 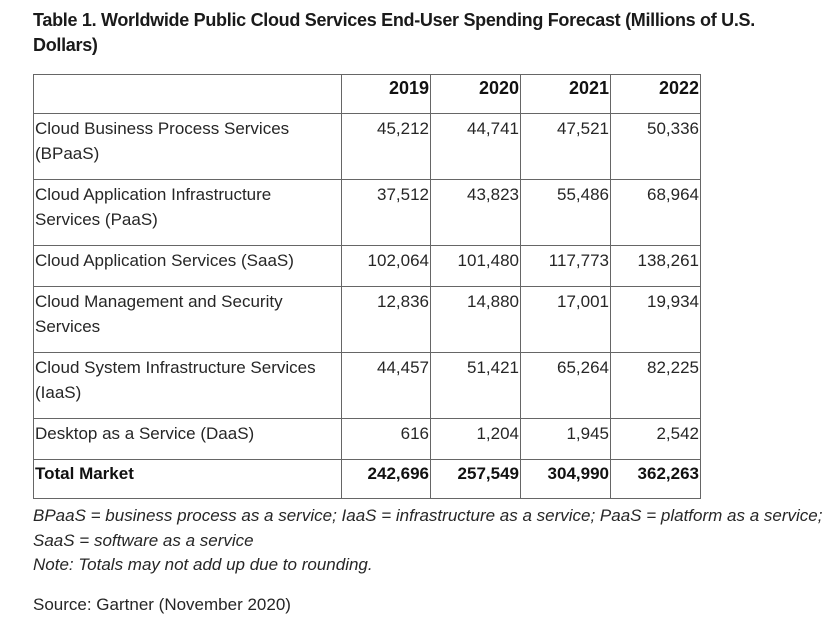 I want to click on header-year-2020: 2020, so click(x=475, y=94).